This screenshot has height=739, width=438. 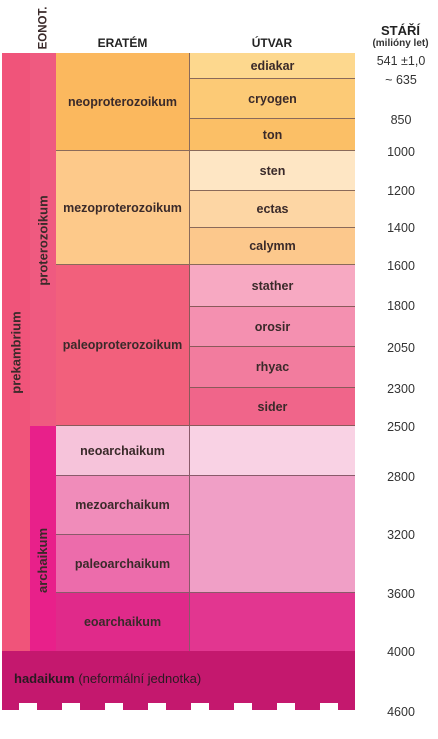 What do you see at coordinates (140, 678) in the screenshot?
I see `hadaikum-note: (neformální jednotka)` at bounding box center [140, 678].